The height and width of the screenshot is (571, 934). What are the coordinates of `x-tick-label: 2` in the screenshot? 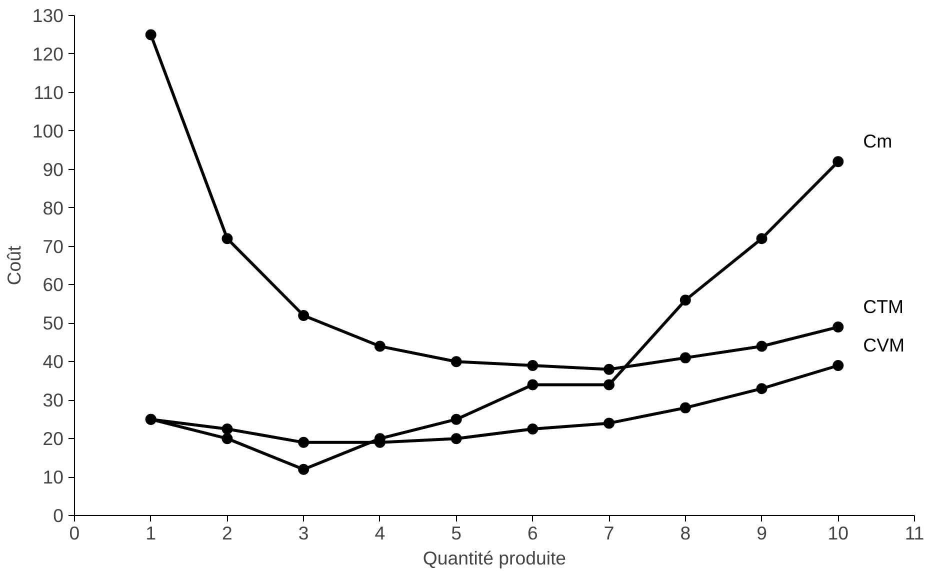 It's located at (227, 533).